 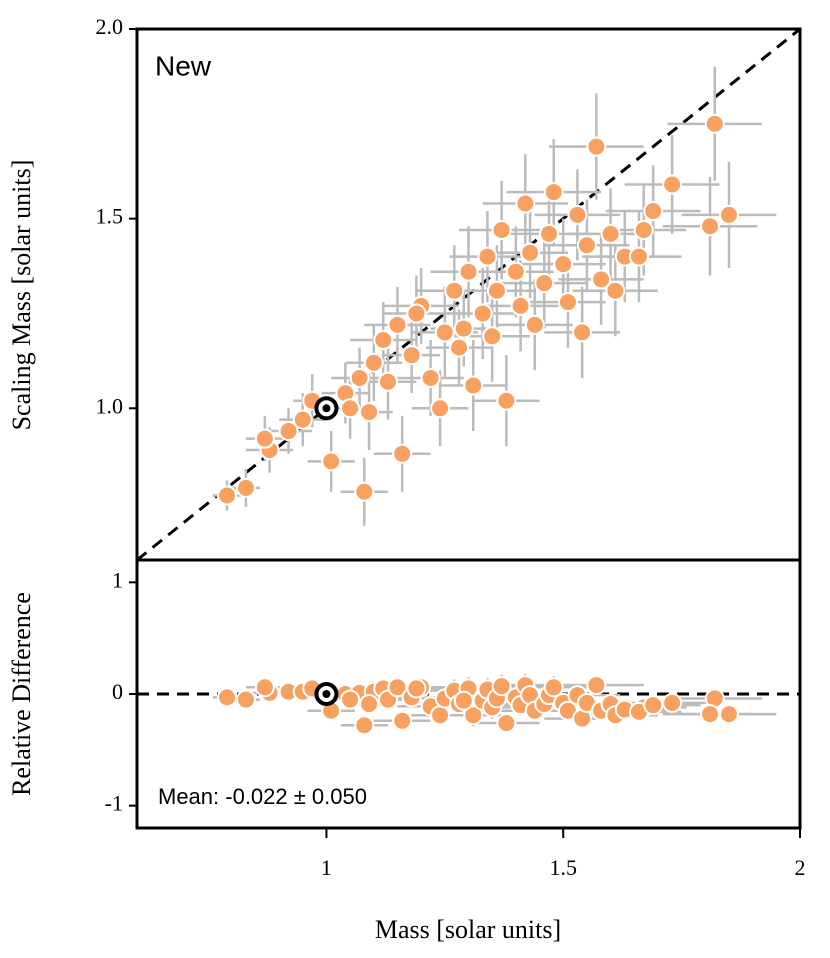 I want to click on y-axis-label: Relative Difference, so click(x=21, y=694).